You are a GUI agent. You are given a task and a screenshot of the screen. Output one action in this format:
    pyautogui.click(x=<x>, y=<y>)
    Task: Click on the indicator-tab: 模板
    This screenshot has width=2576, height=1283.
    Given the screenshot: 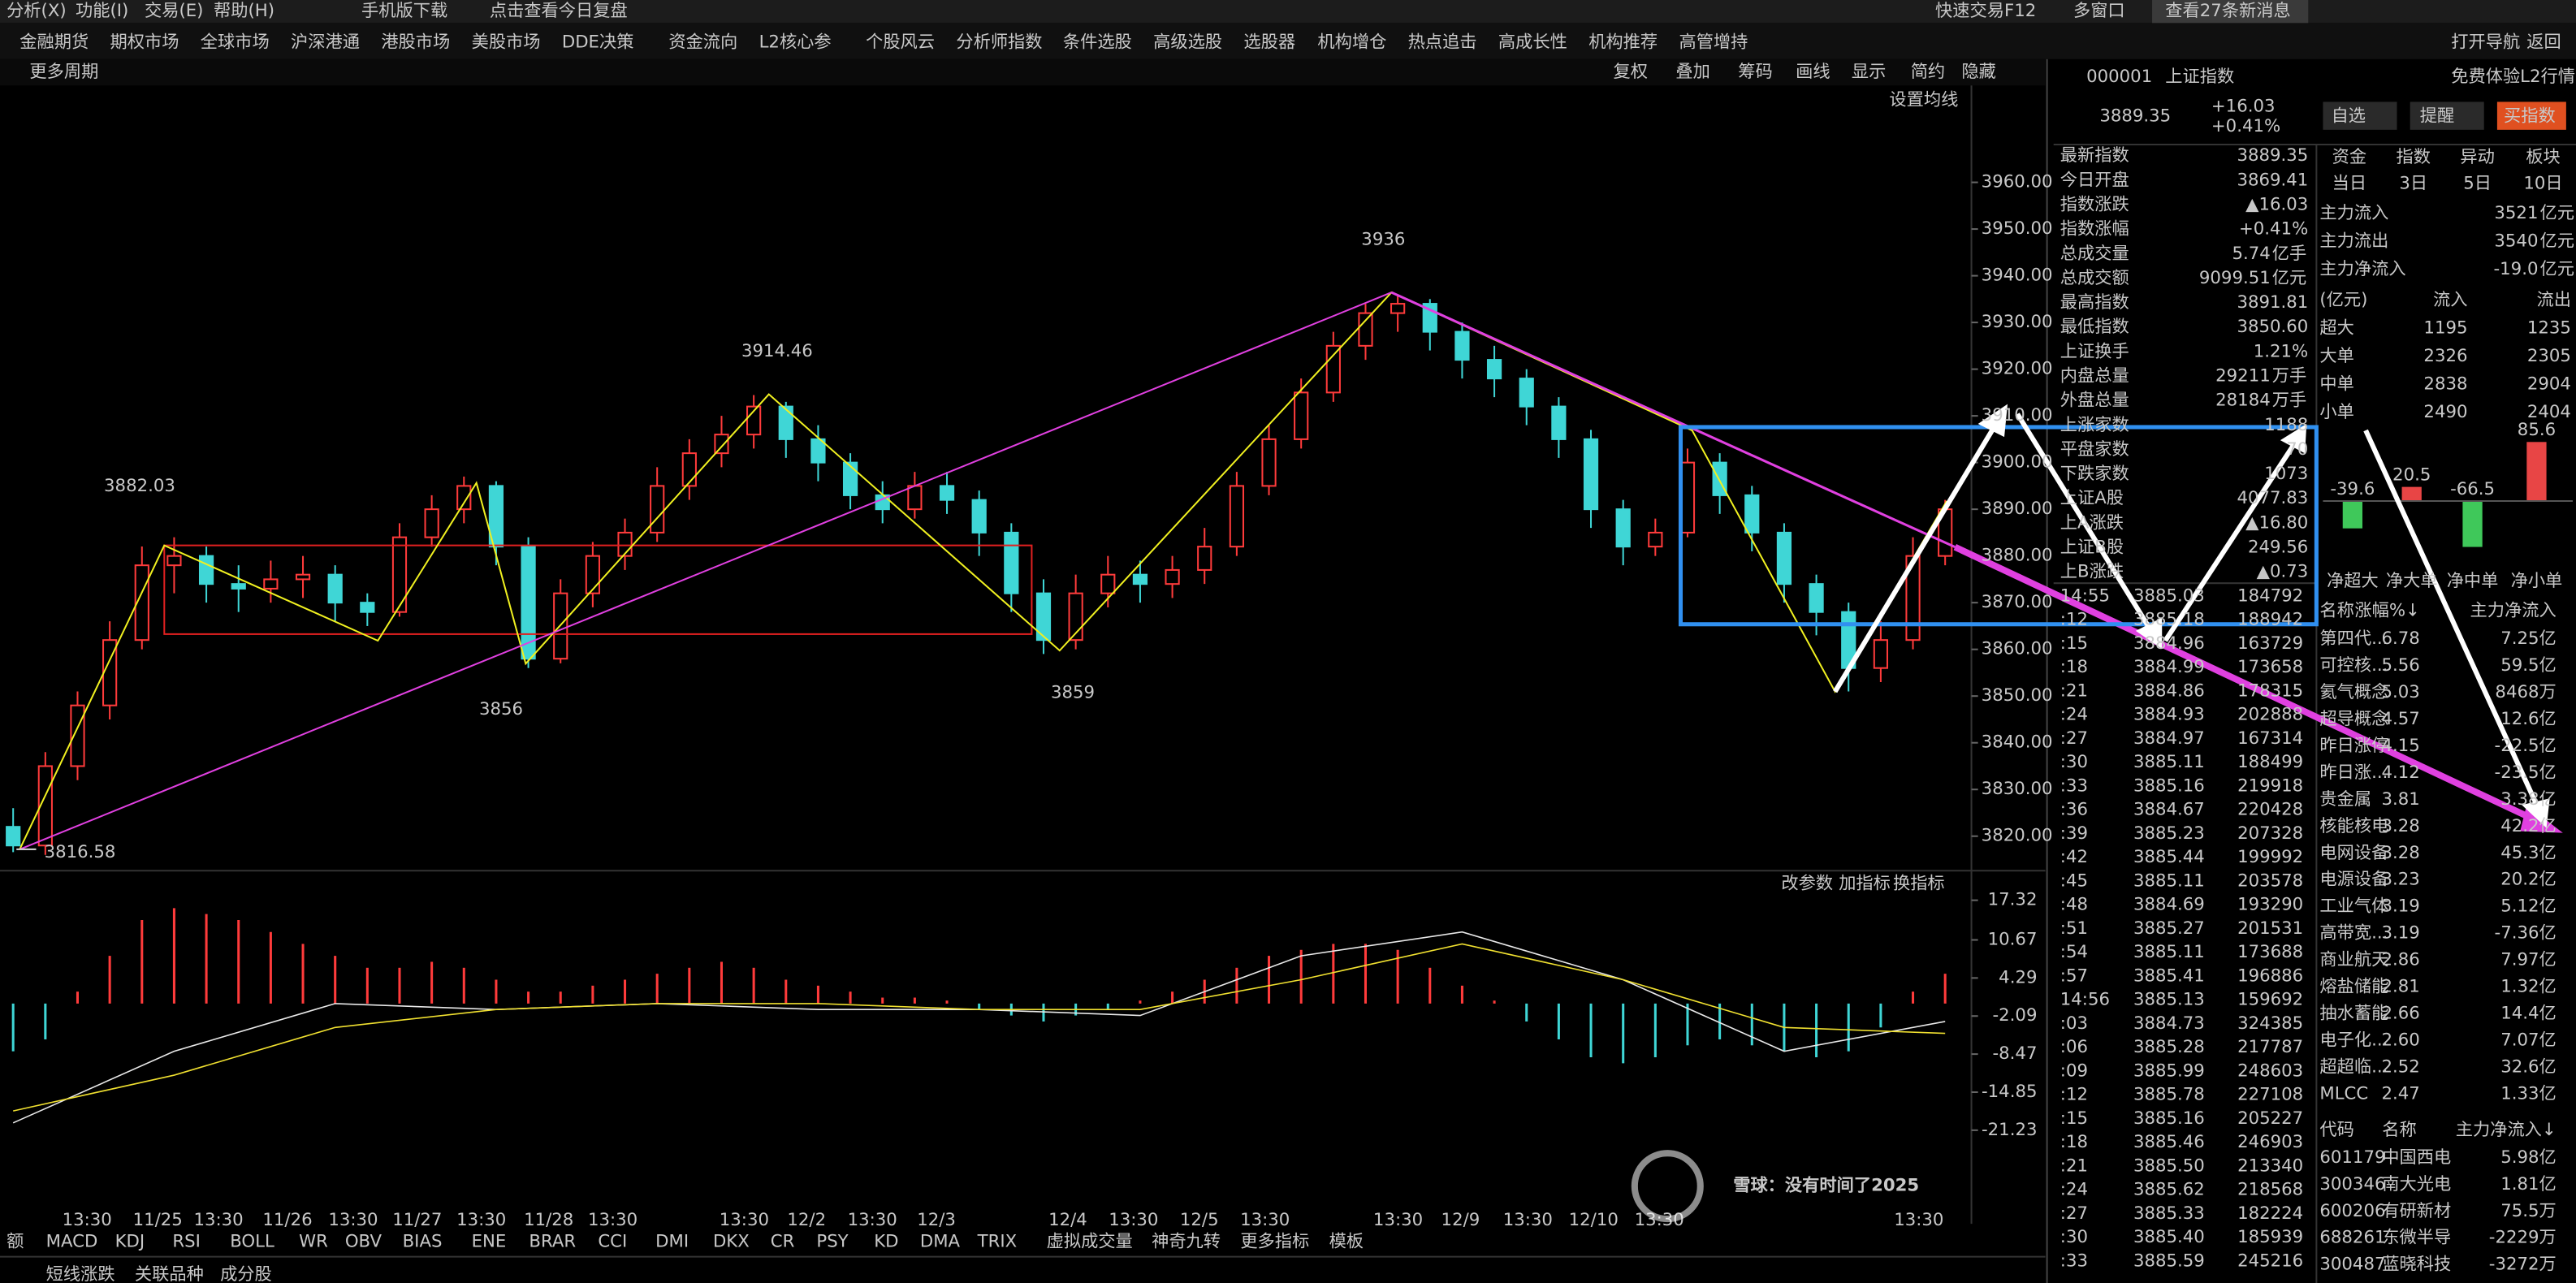 What is the action you would take?
    pyautogui.click(x=1346, y=1241)
    